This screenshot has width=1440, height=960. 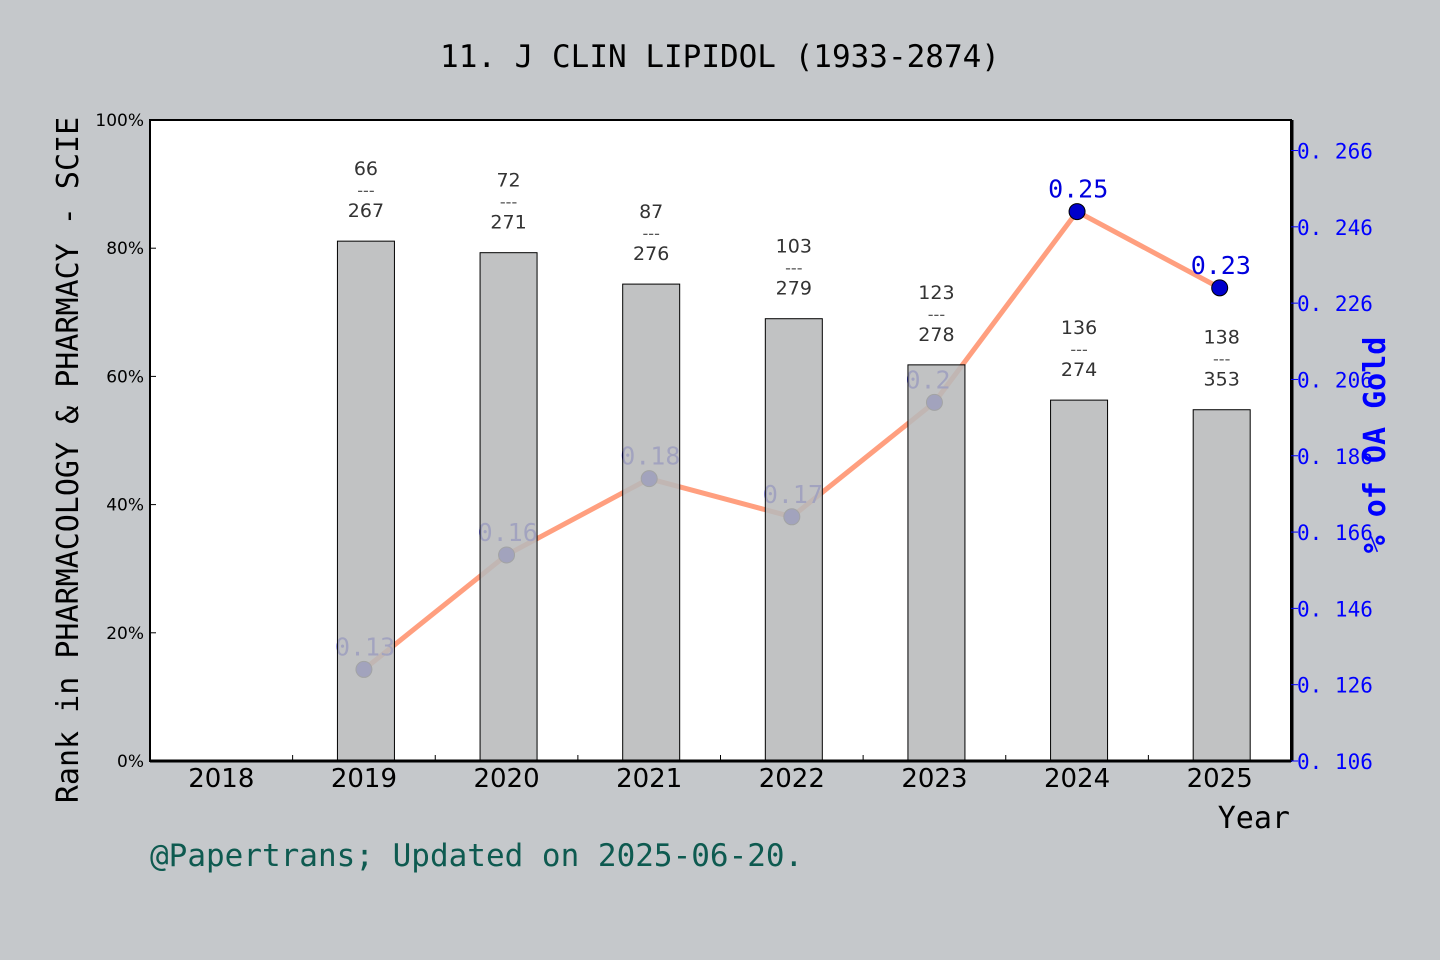 I want to click on y-left-tick-label: 60%, so click(x=125, y=377).